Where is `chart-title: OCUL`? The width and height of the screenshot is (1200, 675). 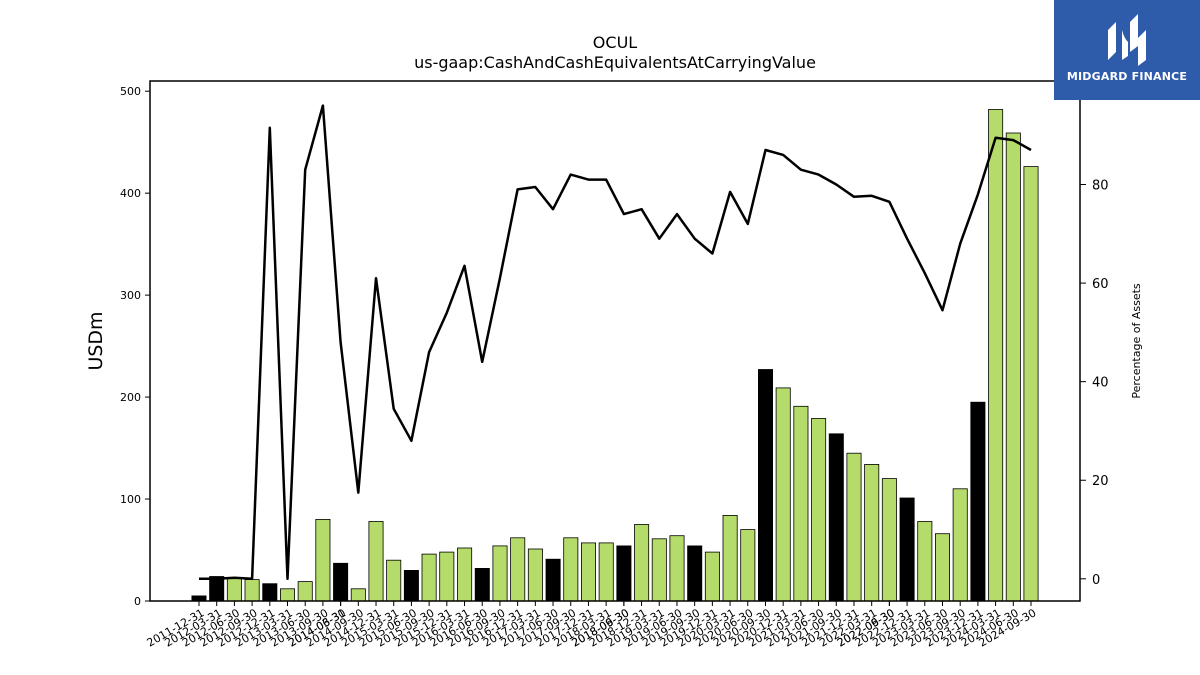
chart-title: OCUL is located at coordinates (615, 42).